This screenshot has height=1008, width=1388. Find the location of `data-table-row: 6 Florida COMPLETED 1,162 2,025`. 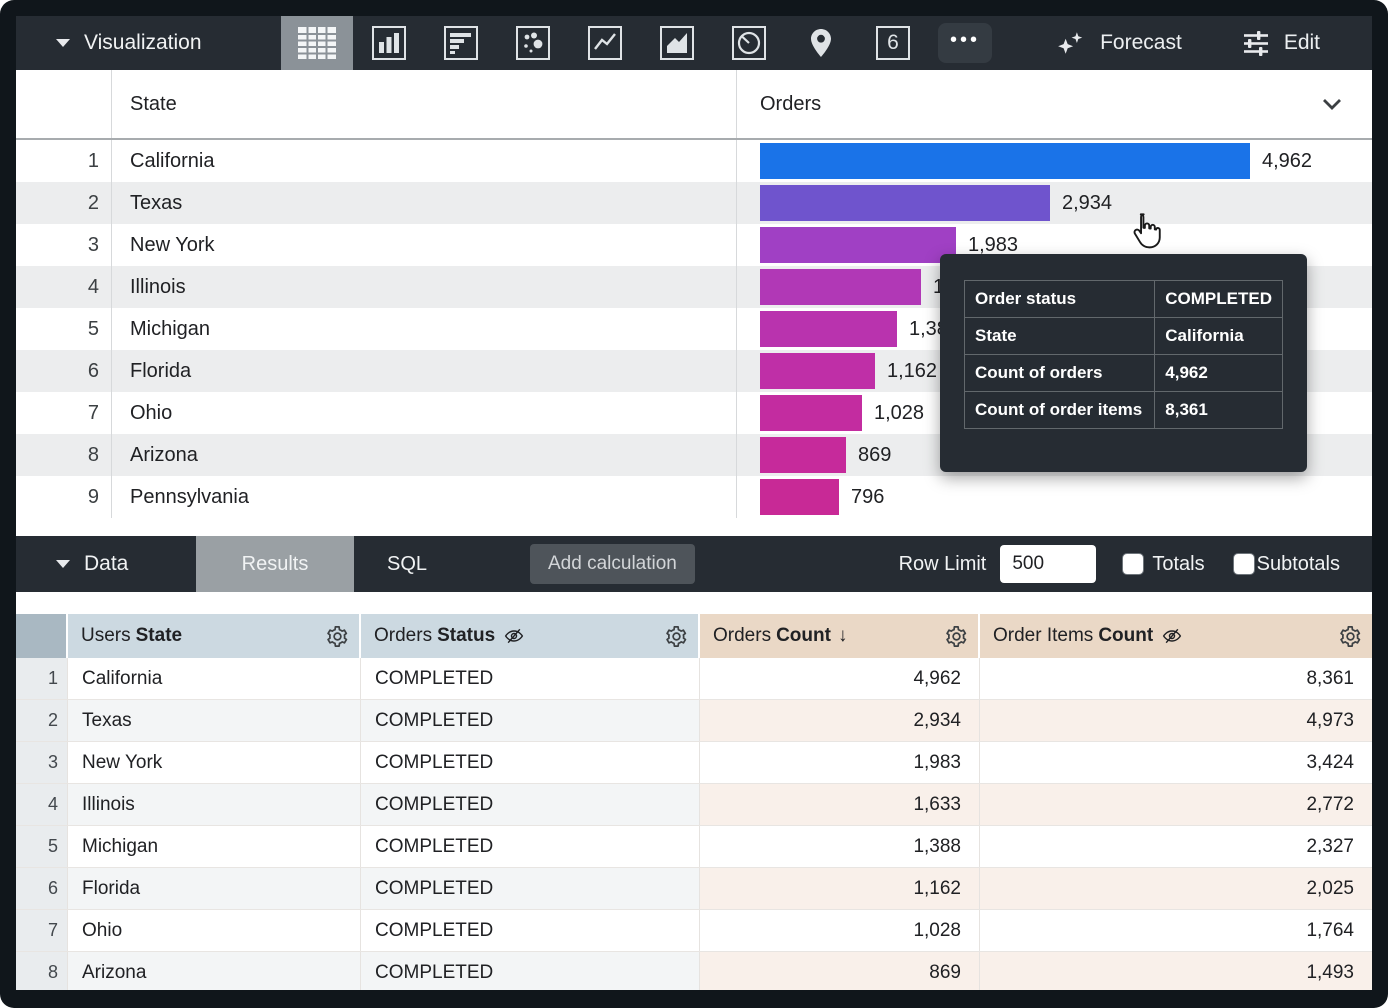

data-table-row: 6 Florida COMPLETED 1,162 2,025 is located at coordinates (694, 889).